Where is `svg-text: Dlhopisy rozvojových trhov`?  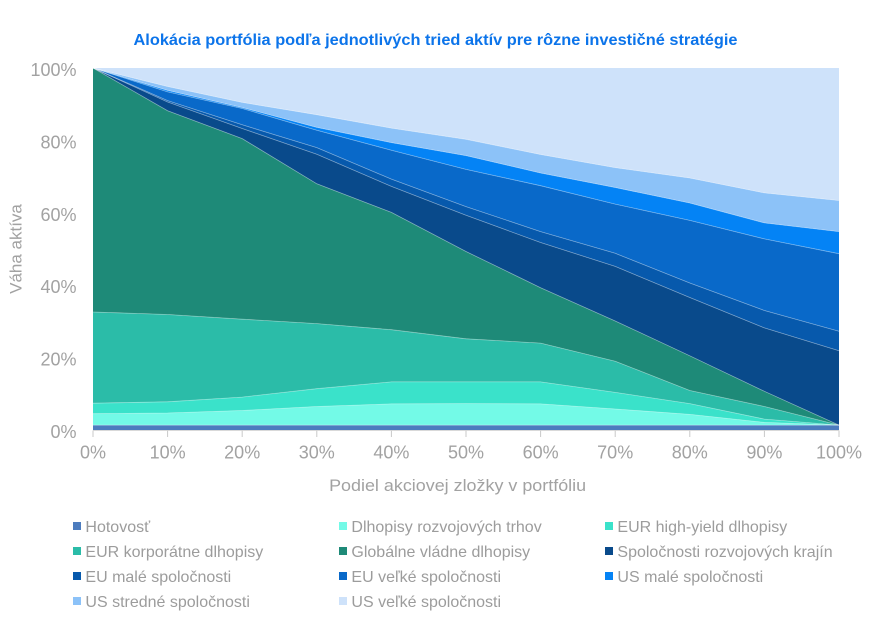 svg-text: Dlhopisy rozvojových trhov is located at coordinates (446, 527).